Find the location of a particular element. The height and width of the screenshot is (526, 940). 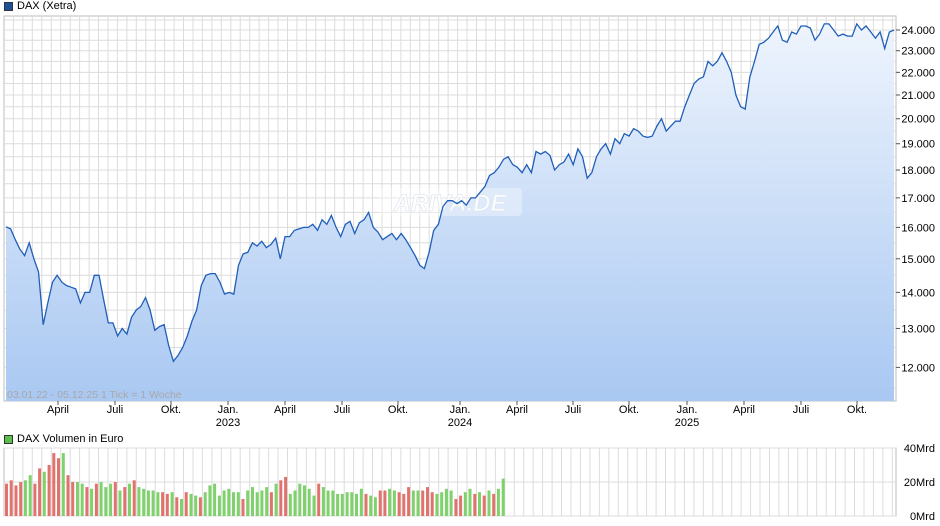

price-legend-swatch is located at coordinates (8, 6).